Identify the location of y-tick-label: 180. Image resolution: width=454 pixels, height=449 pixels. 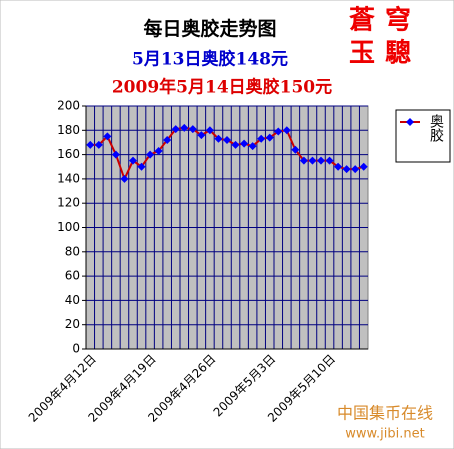
(68, 130).